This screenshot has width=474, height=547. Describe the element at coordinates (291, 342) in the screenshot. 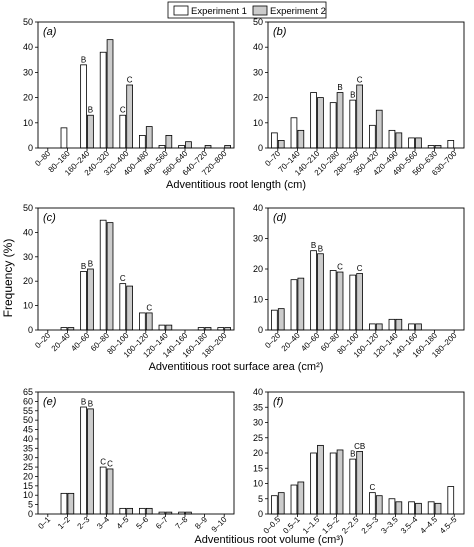

I see `x-tick-label-d-20-40: 20–40` at that location.